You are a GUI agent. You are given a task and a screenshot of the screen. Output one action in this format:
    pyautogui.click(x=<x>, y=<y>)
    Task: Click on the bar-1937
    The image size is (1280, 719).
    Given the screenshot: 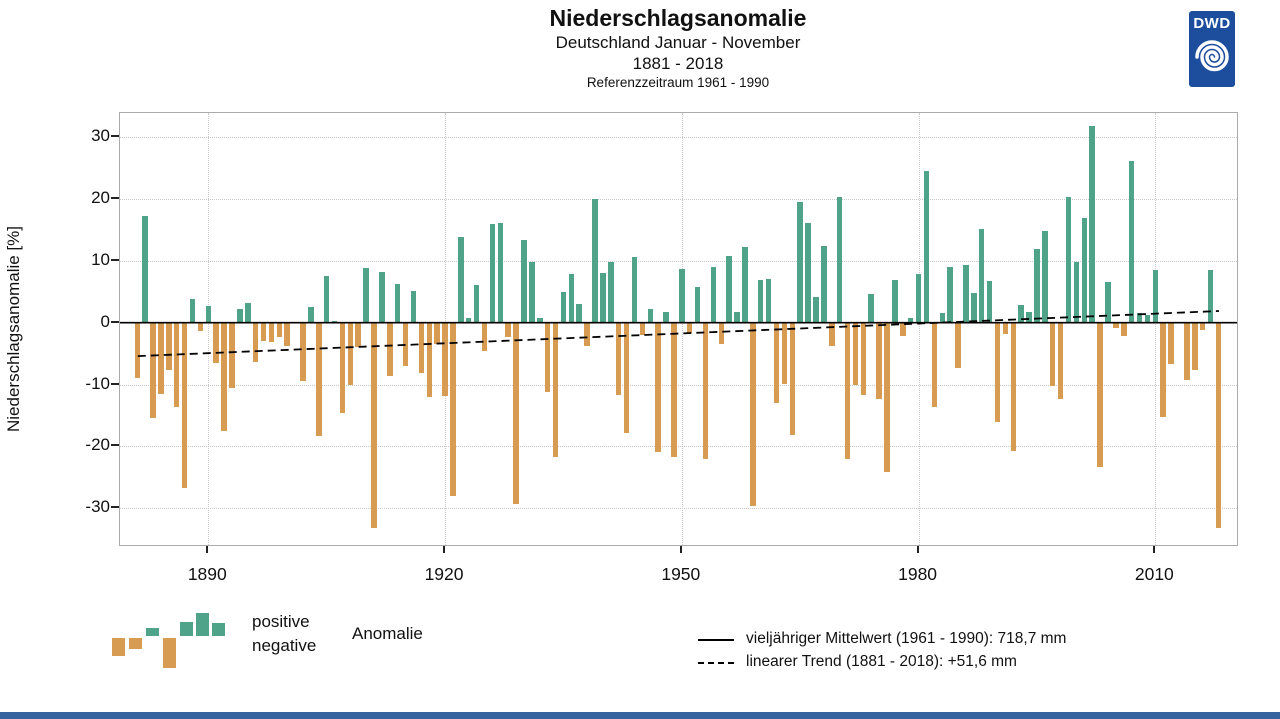 What is the action you would take?
    pyautogui.click(x=579, y=313)
    